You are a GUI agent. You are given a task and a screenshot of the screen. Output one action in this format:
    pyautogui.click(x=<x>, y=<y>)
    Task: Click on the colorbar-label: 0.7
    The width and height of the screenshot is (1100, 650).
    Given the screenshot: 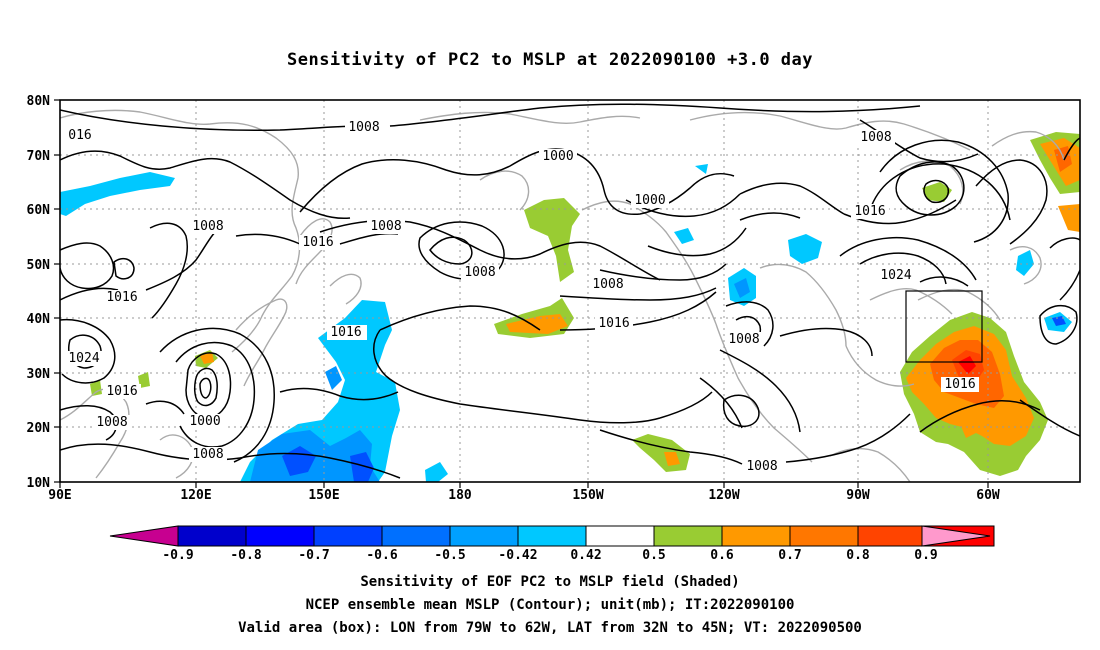 What is the action you would take?
    pyautogui.click(x=789, y=555)
    